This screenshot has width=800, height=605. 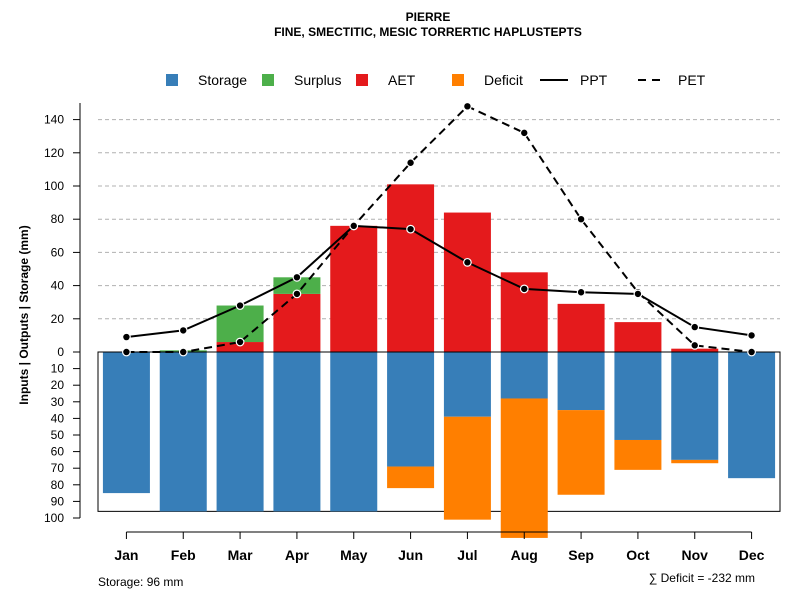 I want to click on bar-aet-jul, so click(x=467, y=282).